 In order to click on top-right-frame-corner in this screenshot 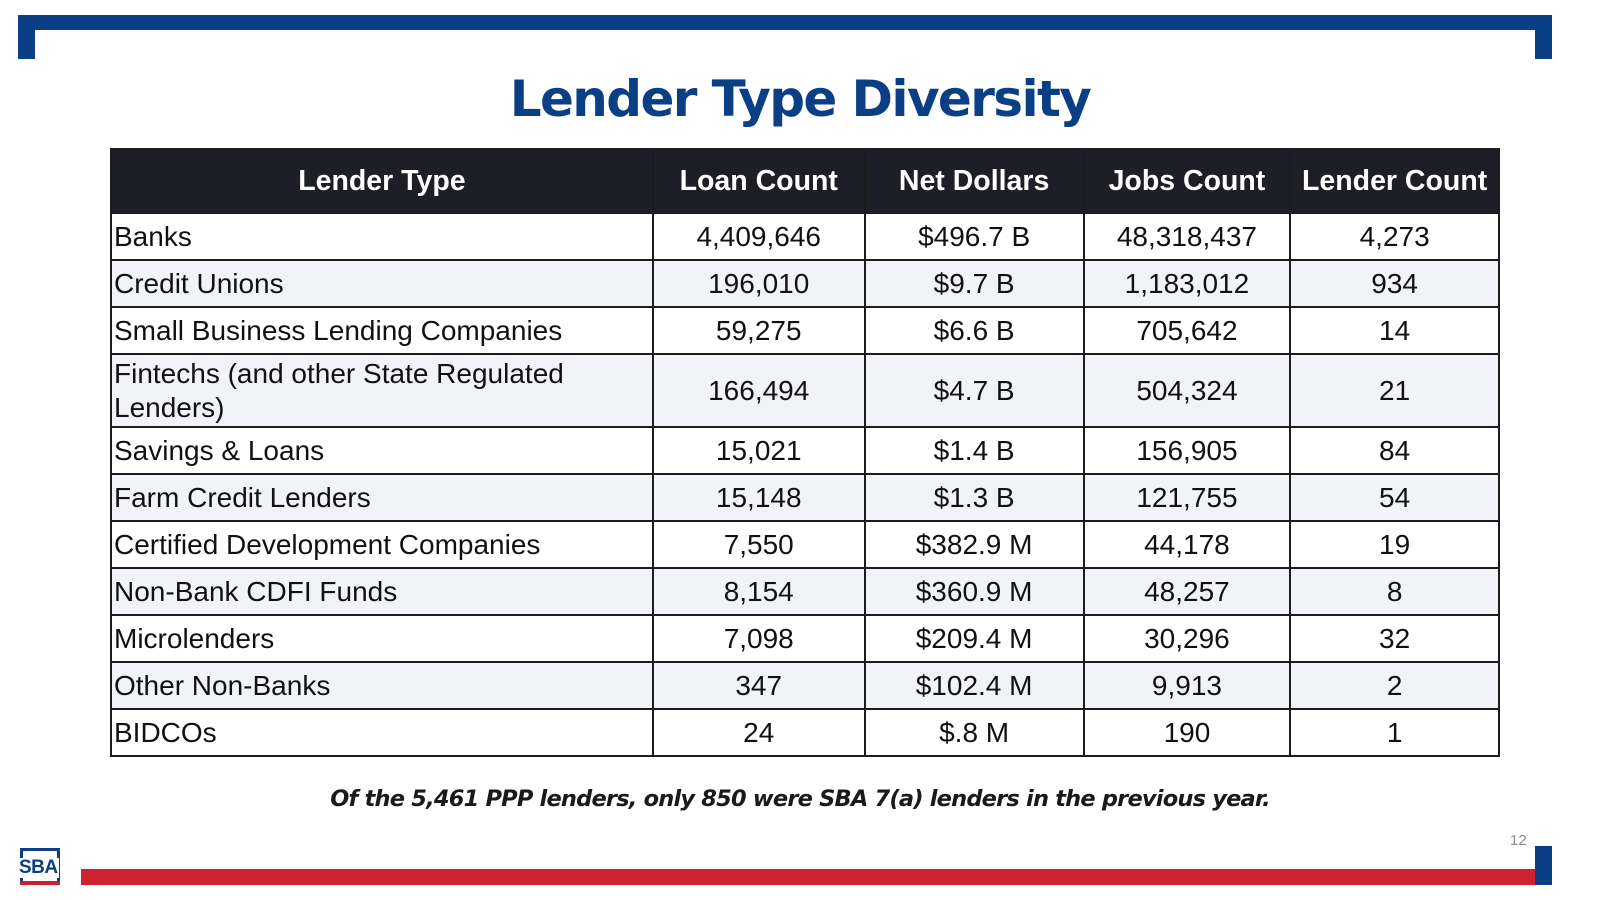, I will do `click(1543, 37)`.